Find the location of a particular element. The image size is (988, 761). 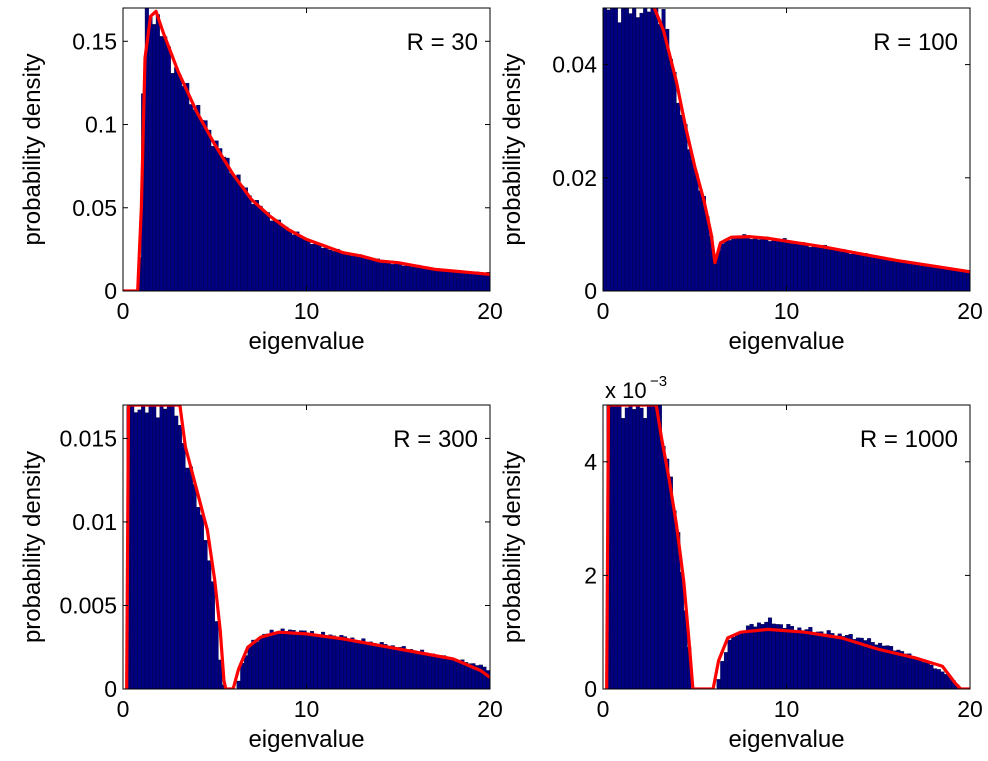

density-curve is located at coordinates (811, 141).